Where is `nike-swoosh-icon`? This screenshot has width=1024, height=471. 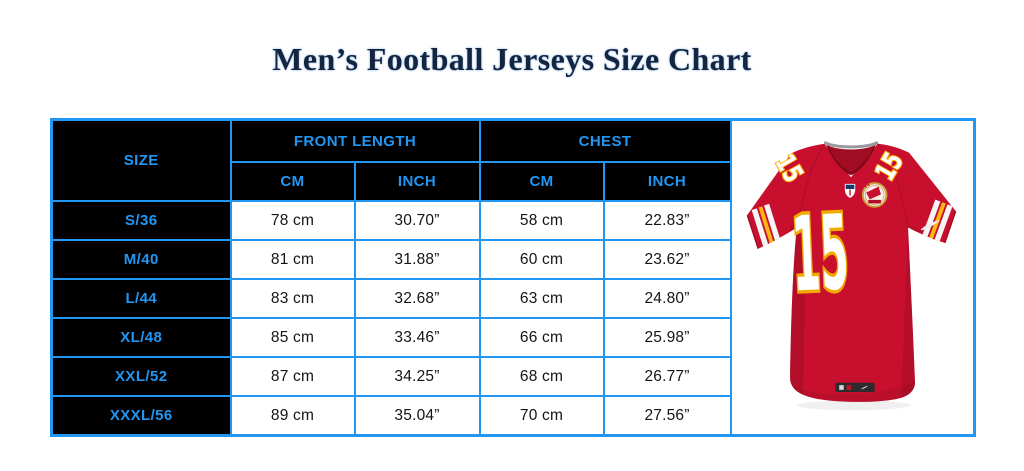 nike-swoosh-icon is located at coordinates (931, 225).